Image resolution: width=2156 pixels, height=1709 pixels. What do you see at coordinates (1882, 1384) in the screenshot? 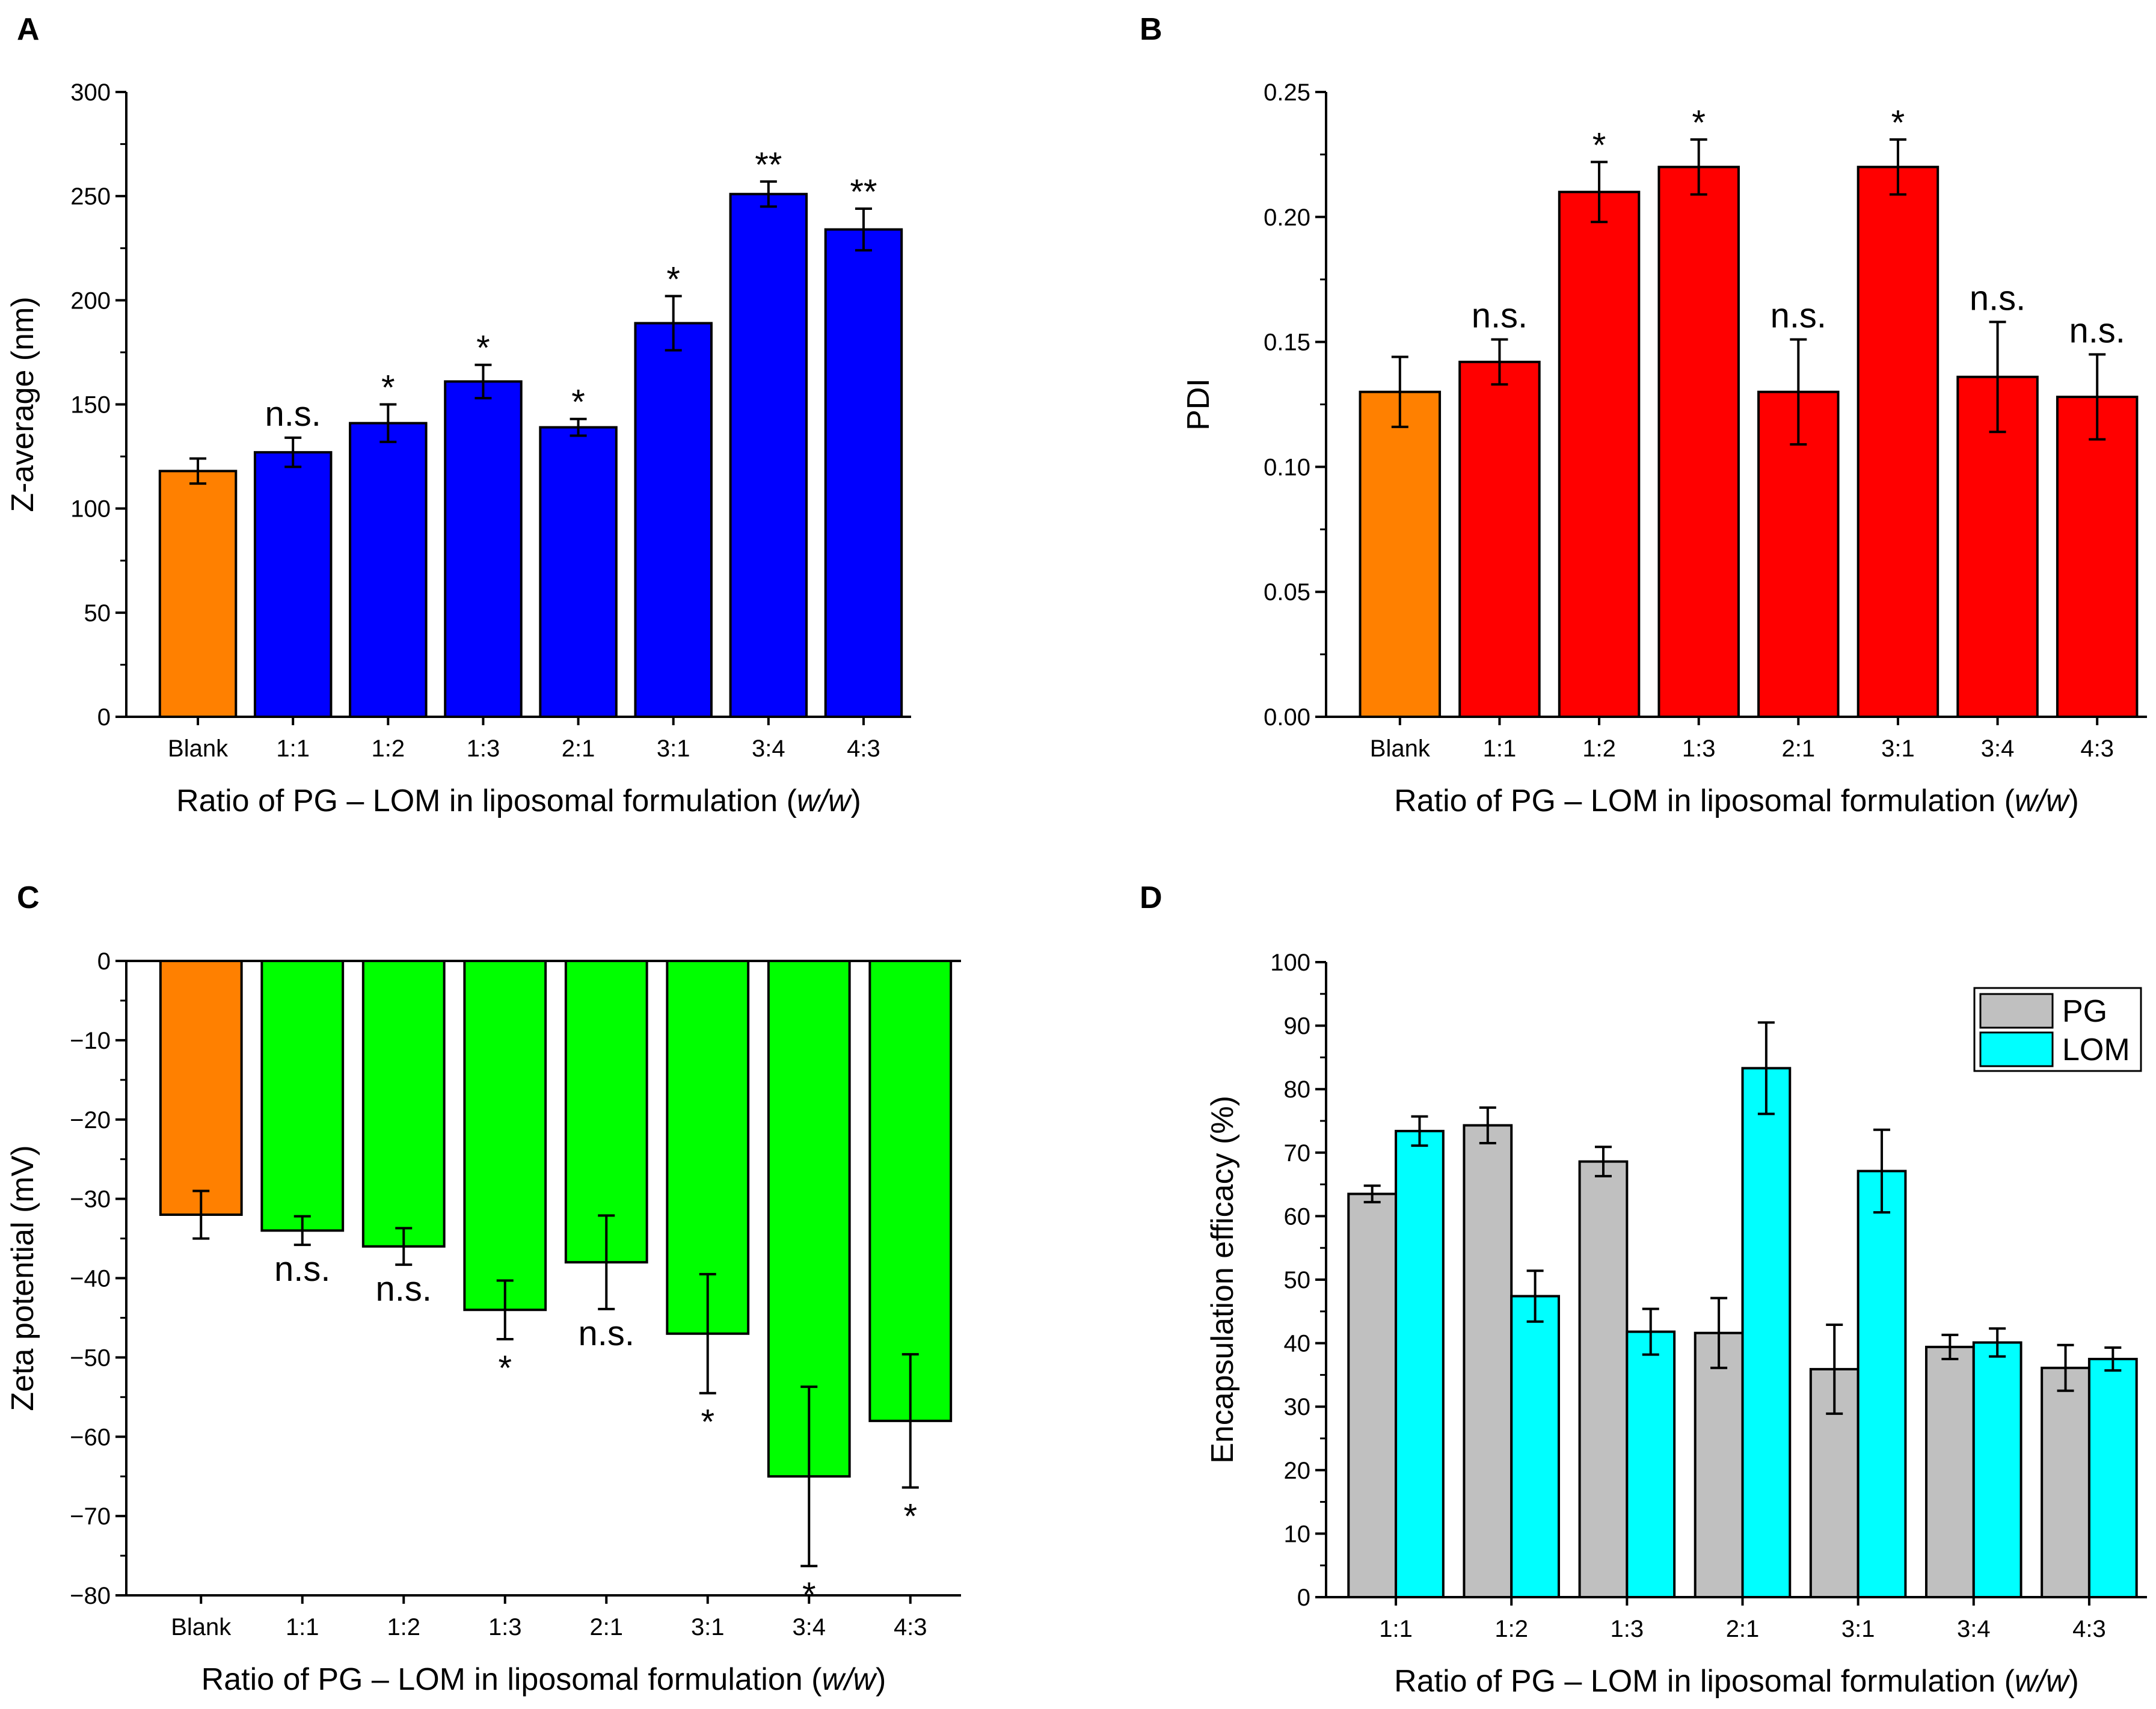
I see `bar-lom-3:1` at bounding box center [1882, 1384].